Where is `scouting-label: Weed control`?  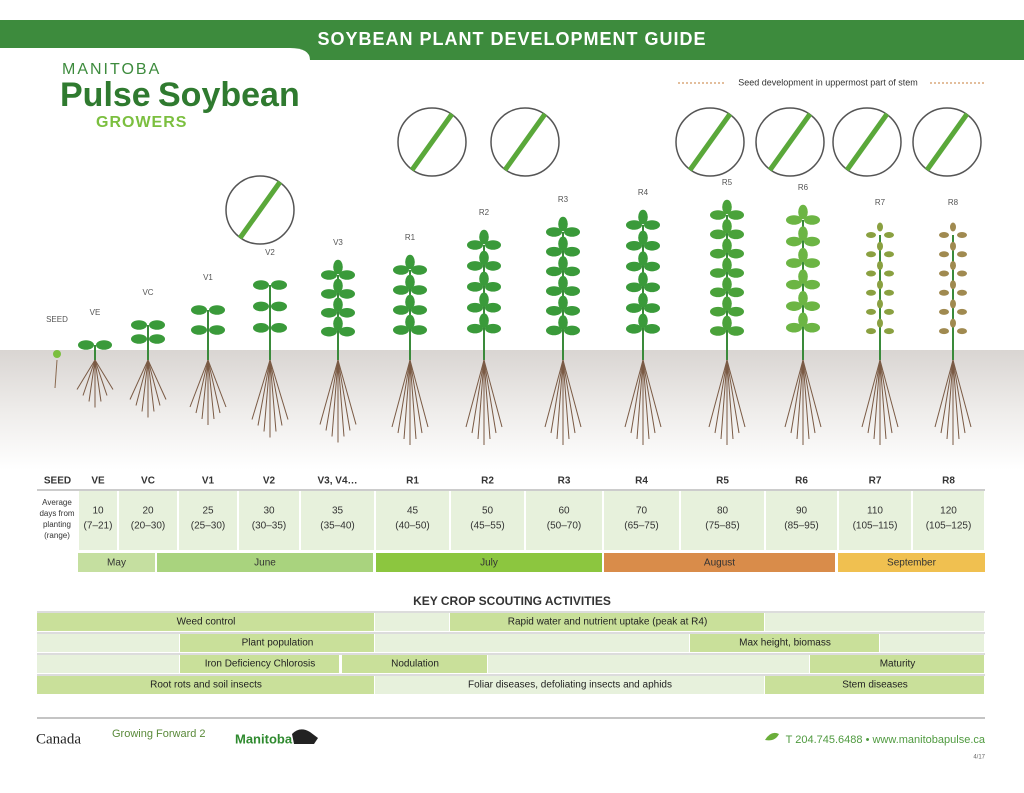
scouting-label: Weed control is located at coordinates (206, 622).